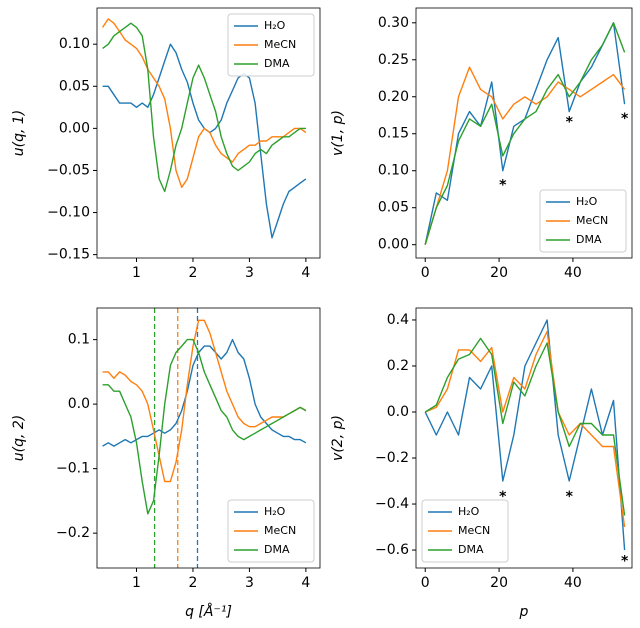 The height and width of the screenshot is (628, 640). I want to click on y-axis-label: v(2, p), so click(338, 438).